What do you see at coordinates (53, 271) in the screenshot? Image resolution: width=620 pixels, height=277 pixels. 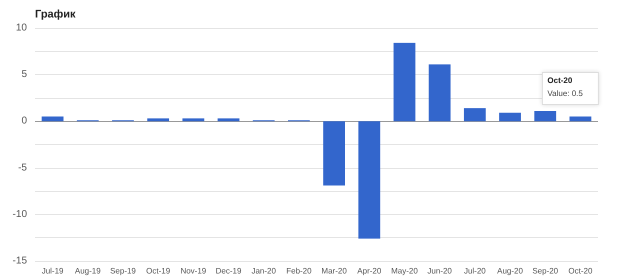 I see `x-tick-label: Jul-19` at bounding box center [53, 271].